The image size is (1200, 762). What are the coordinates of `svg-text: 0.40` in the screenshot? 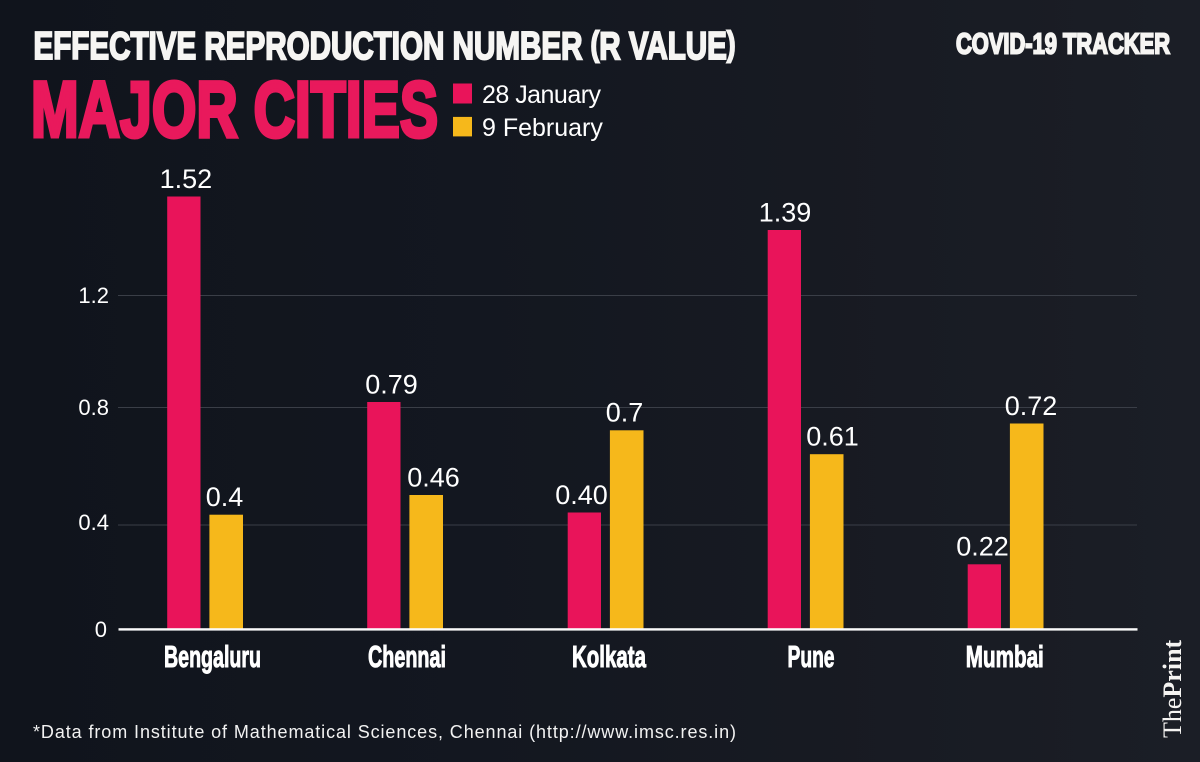 It's located at (581, 495).